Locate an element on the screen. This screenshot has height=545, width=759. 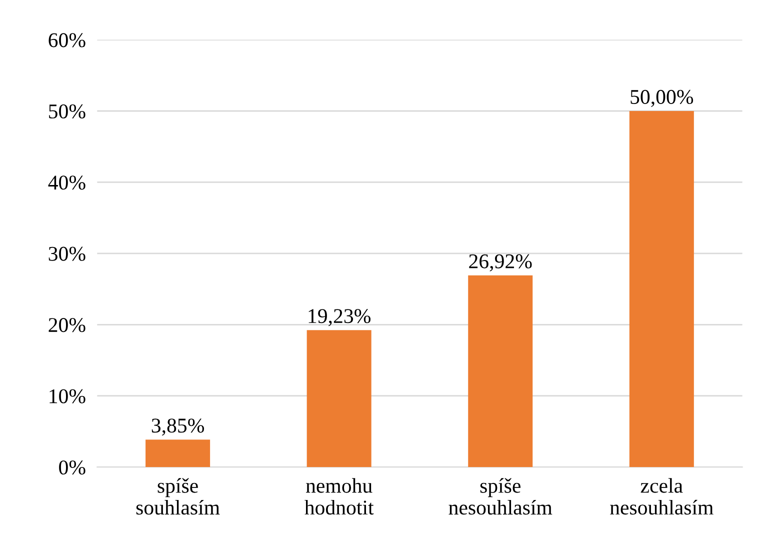
y-tick-label: 60% is located at coordinates (67, 40).